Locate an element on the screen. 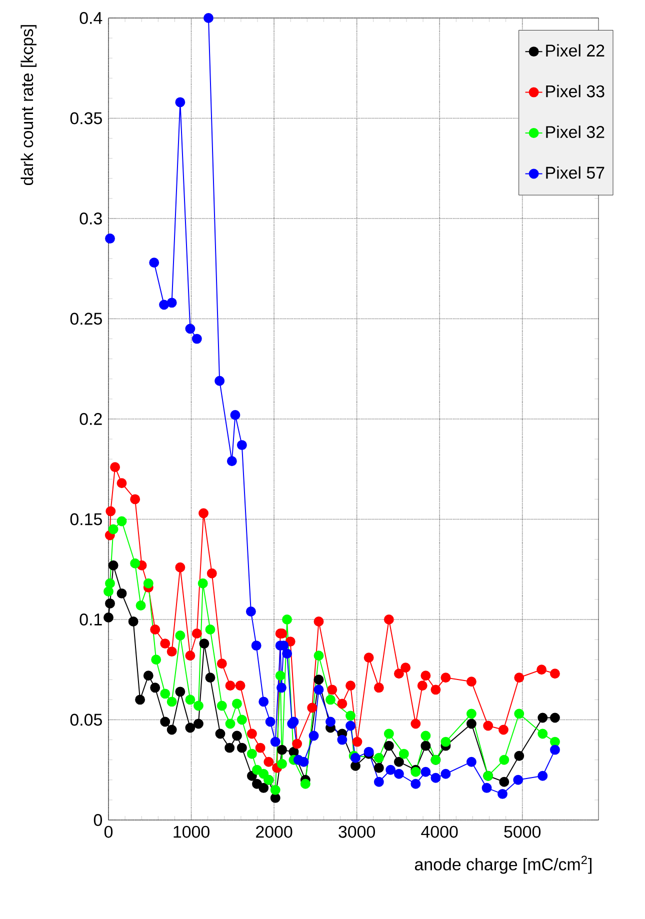  x-tick-label: 5000 is located at coordinates (522, 832).